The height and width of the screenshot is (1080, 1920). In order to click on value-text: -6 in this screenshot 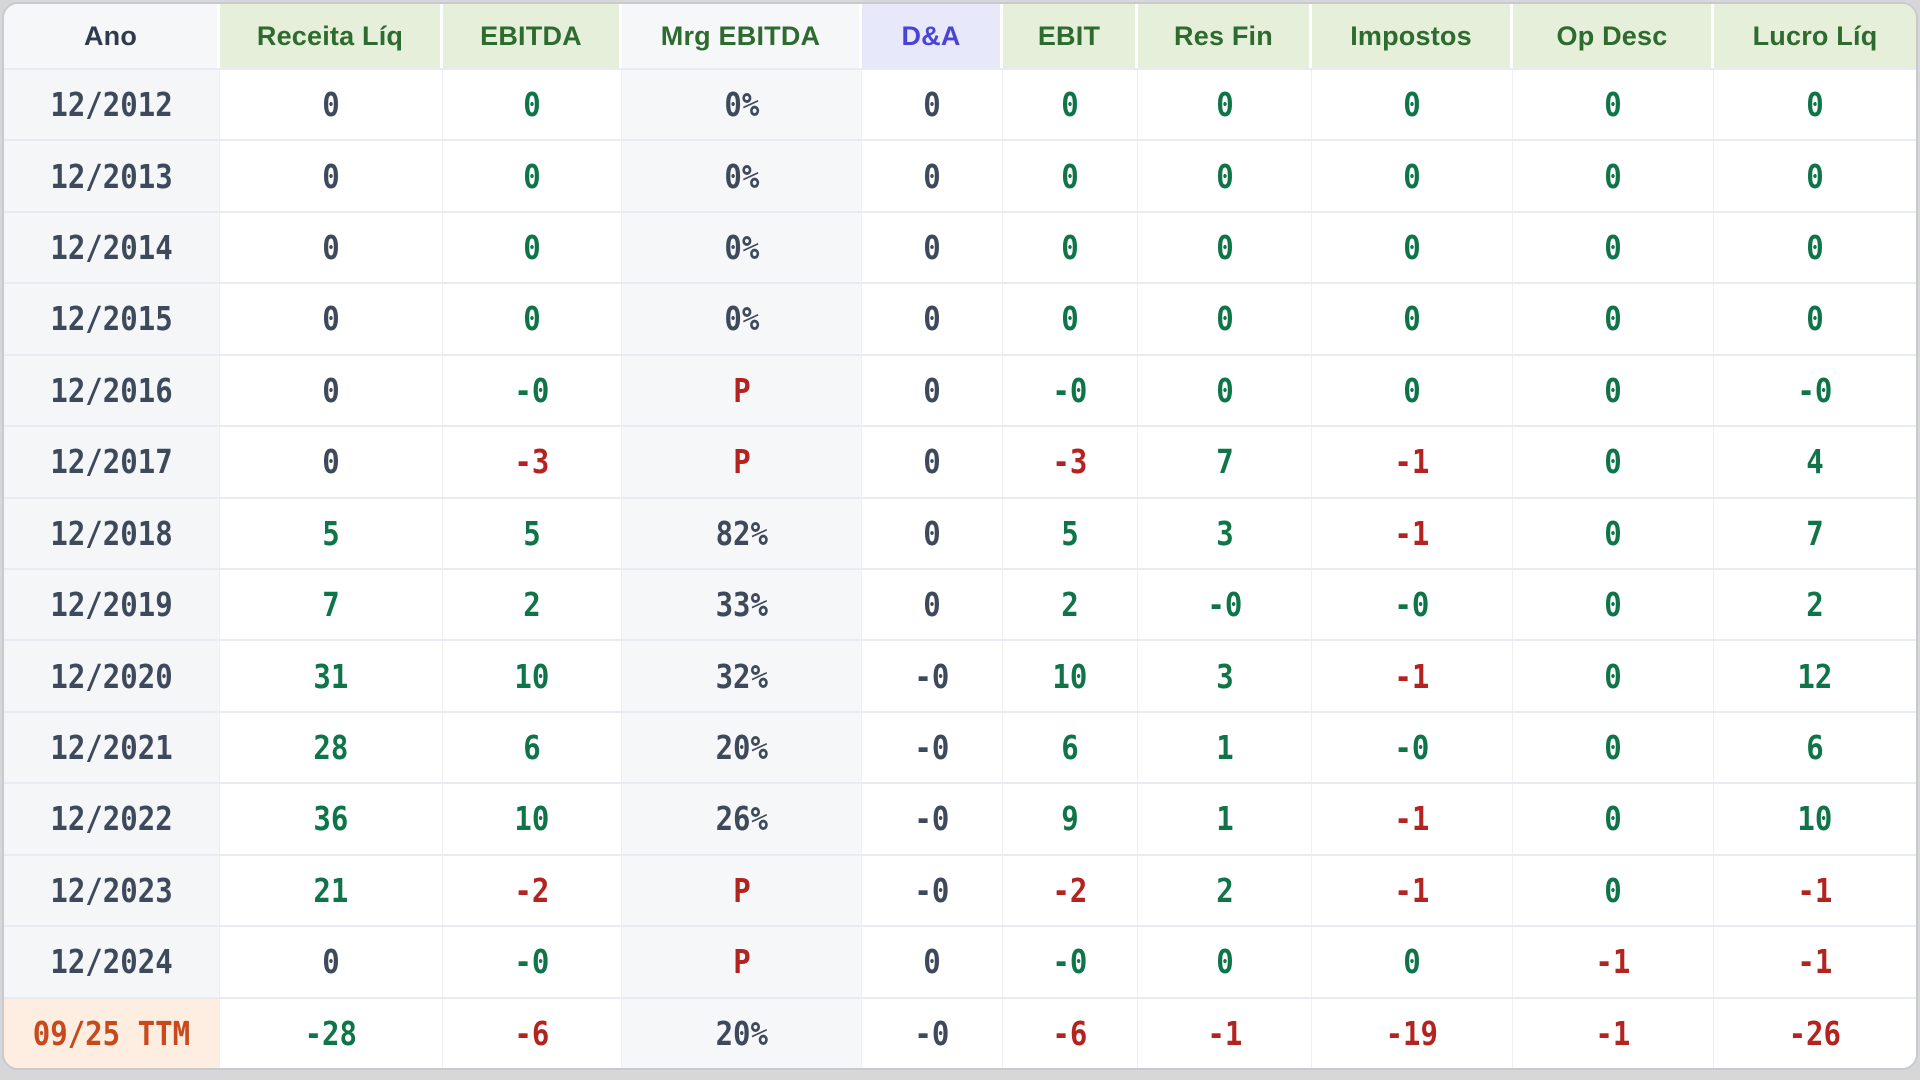, I will do `click(1070, 1033)`.